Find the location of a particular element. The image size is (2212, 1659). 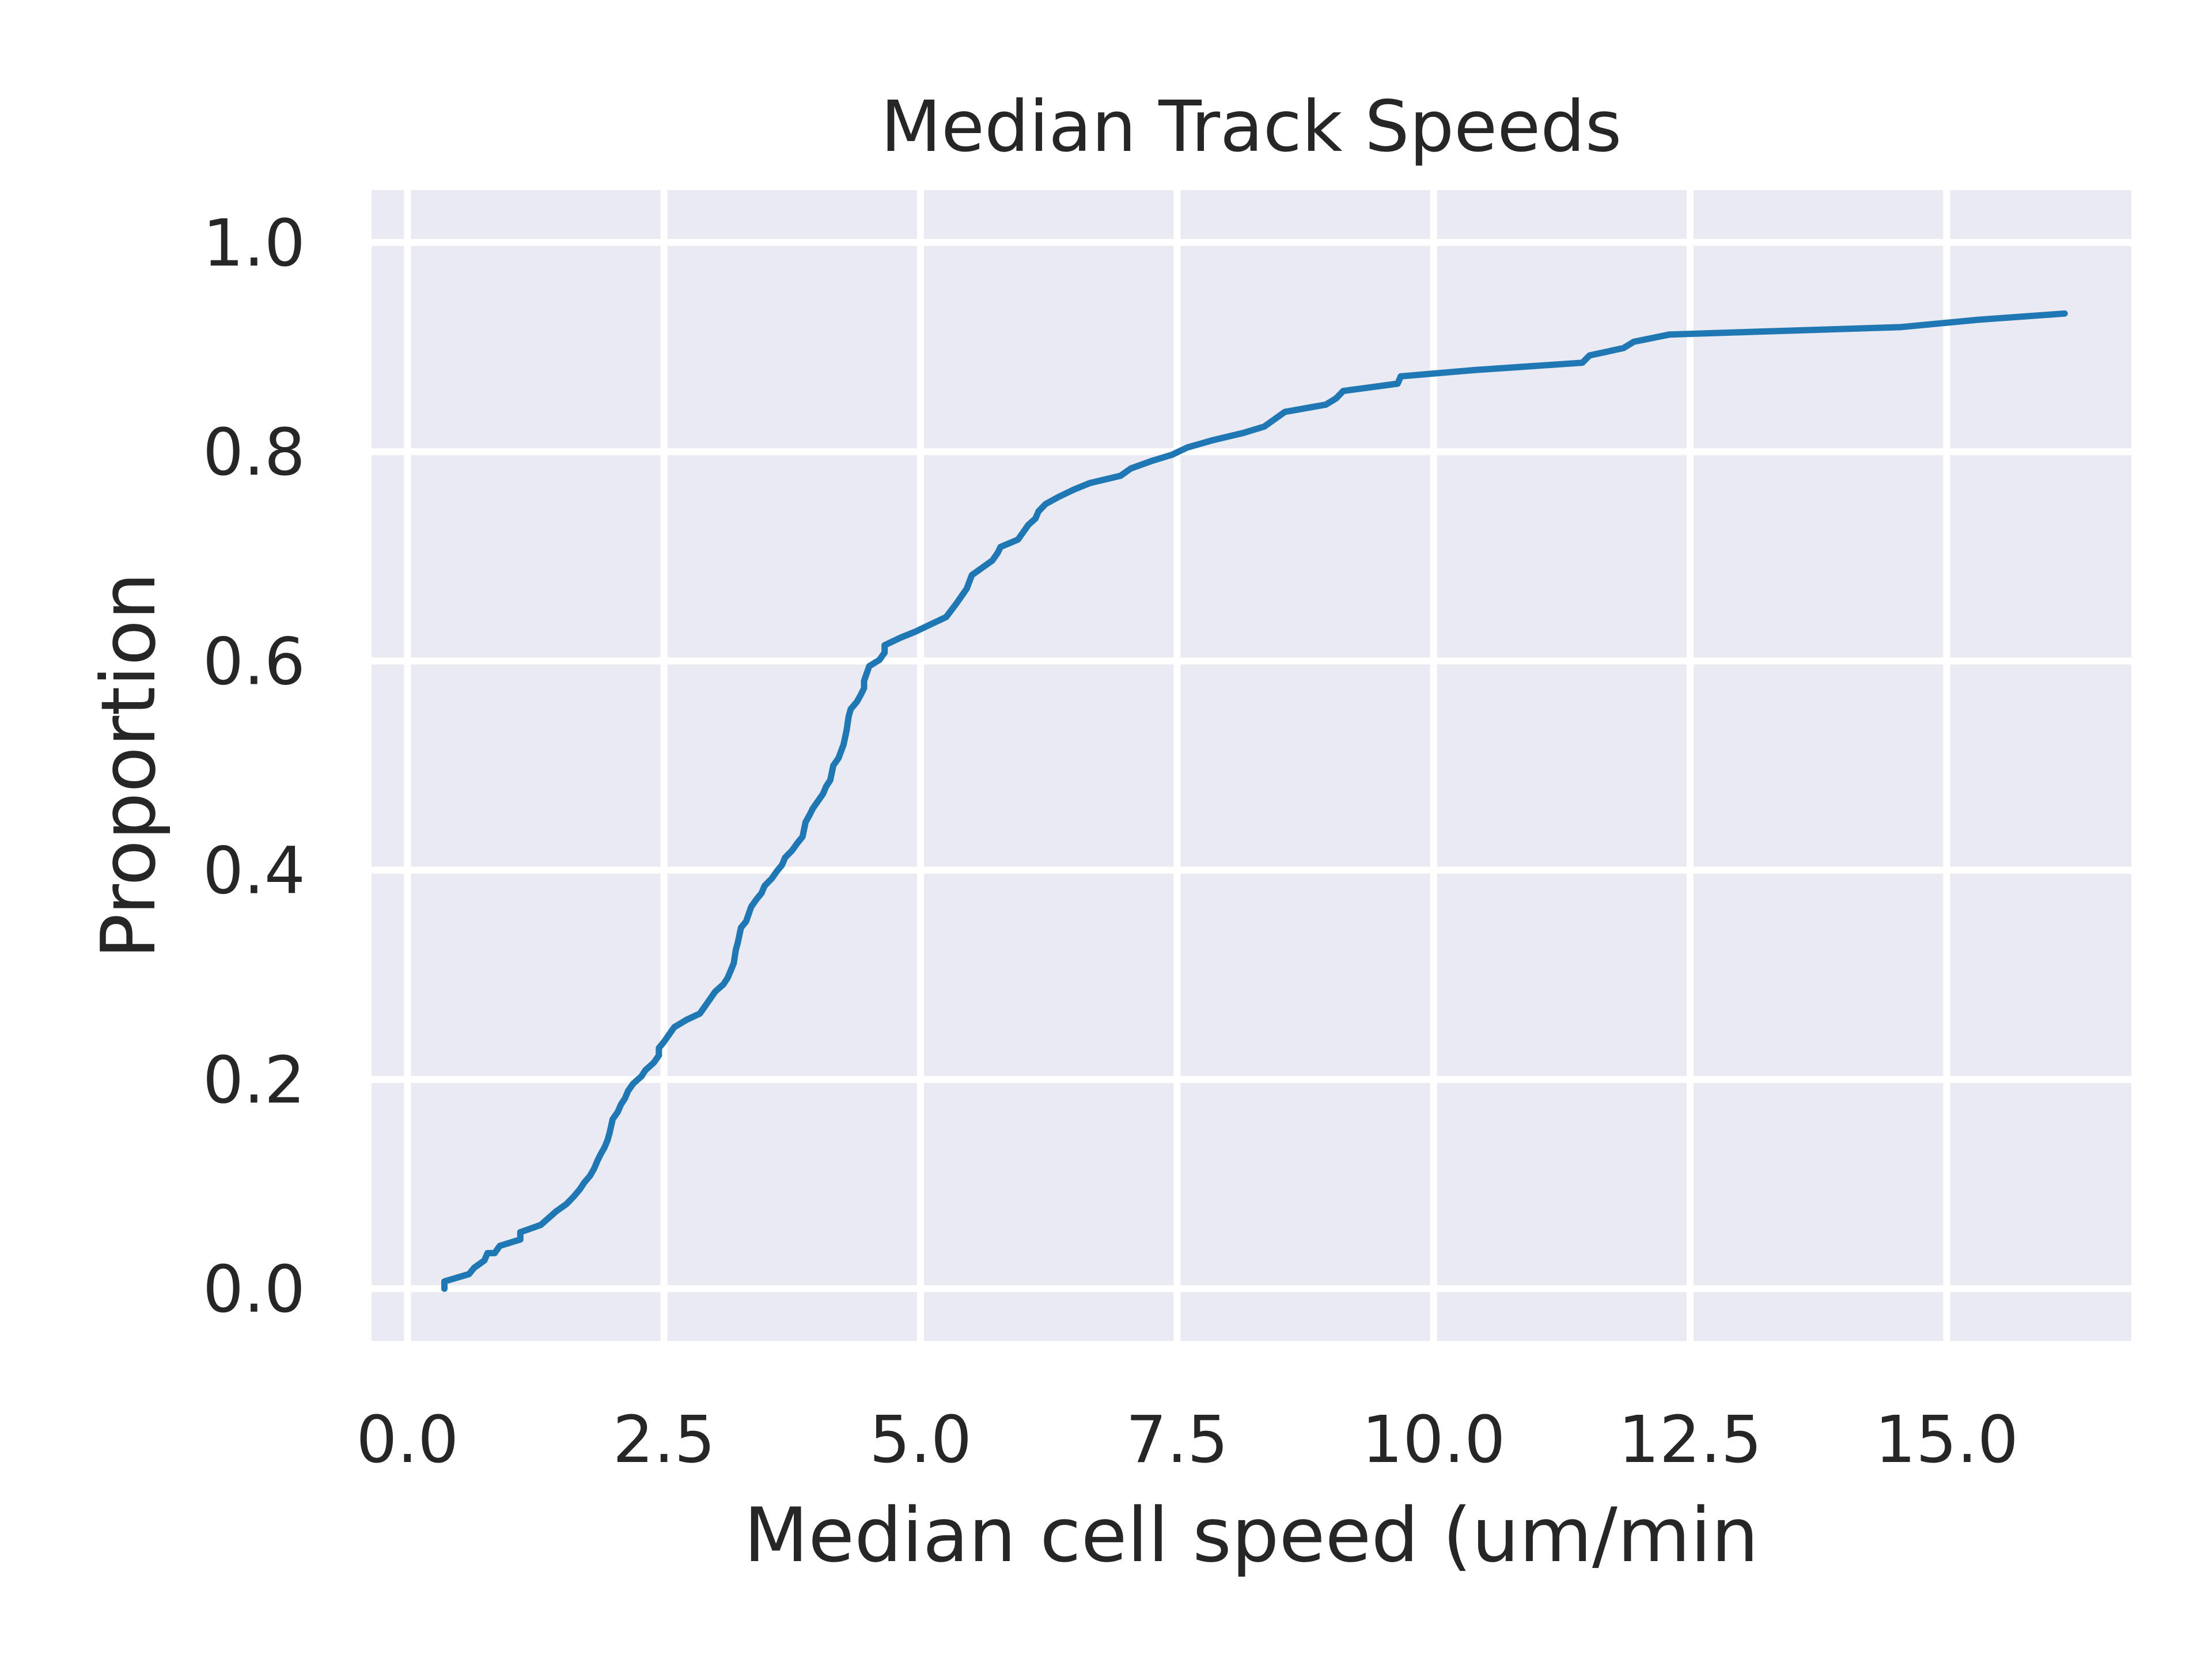

y-tick-label: 0.4 is located at coordinates (254, 871).